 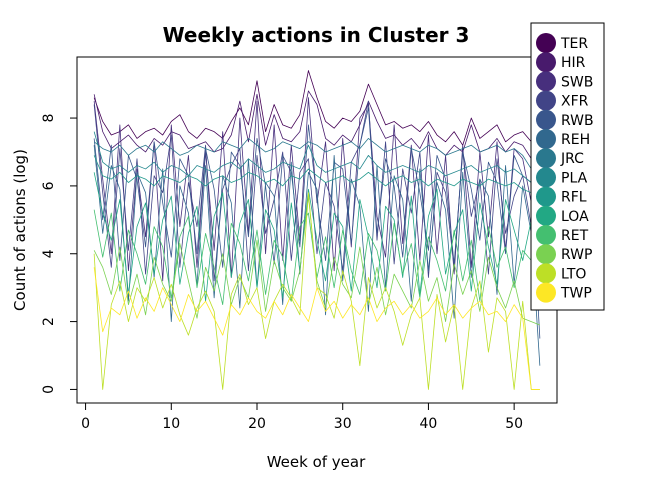 I want to click on legend-swatch-rwp, so click(x=546, y=254).